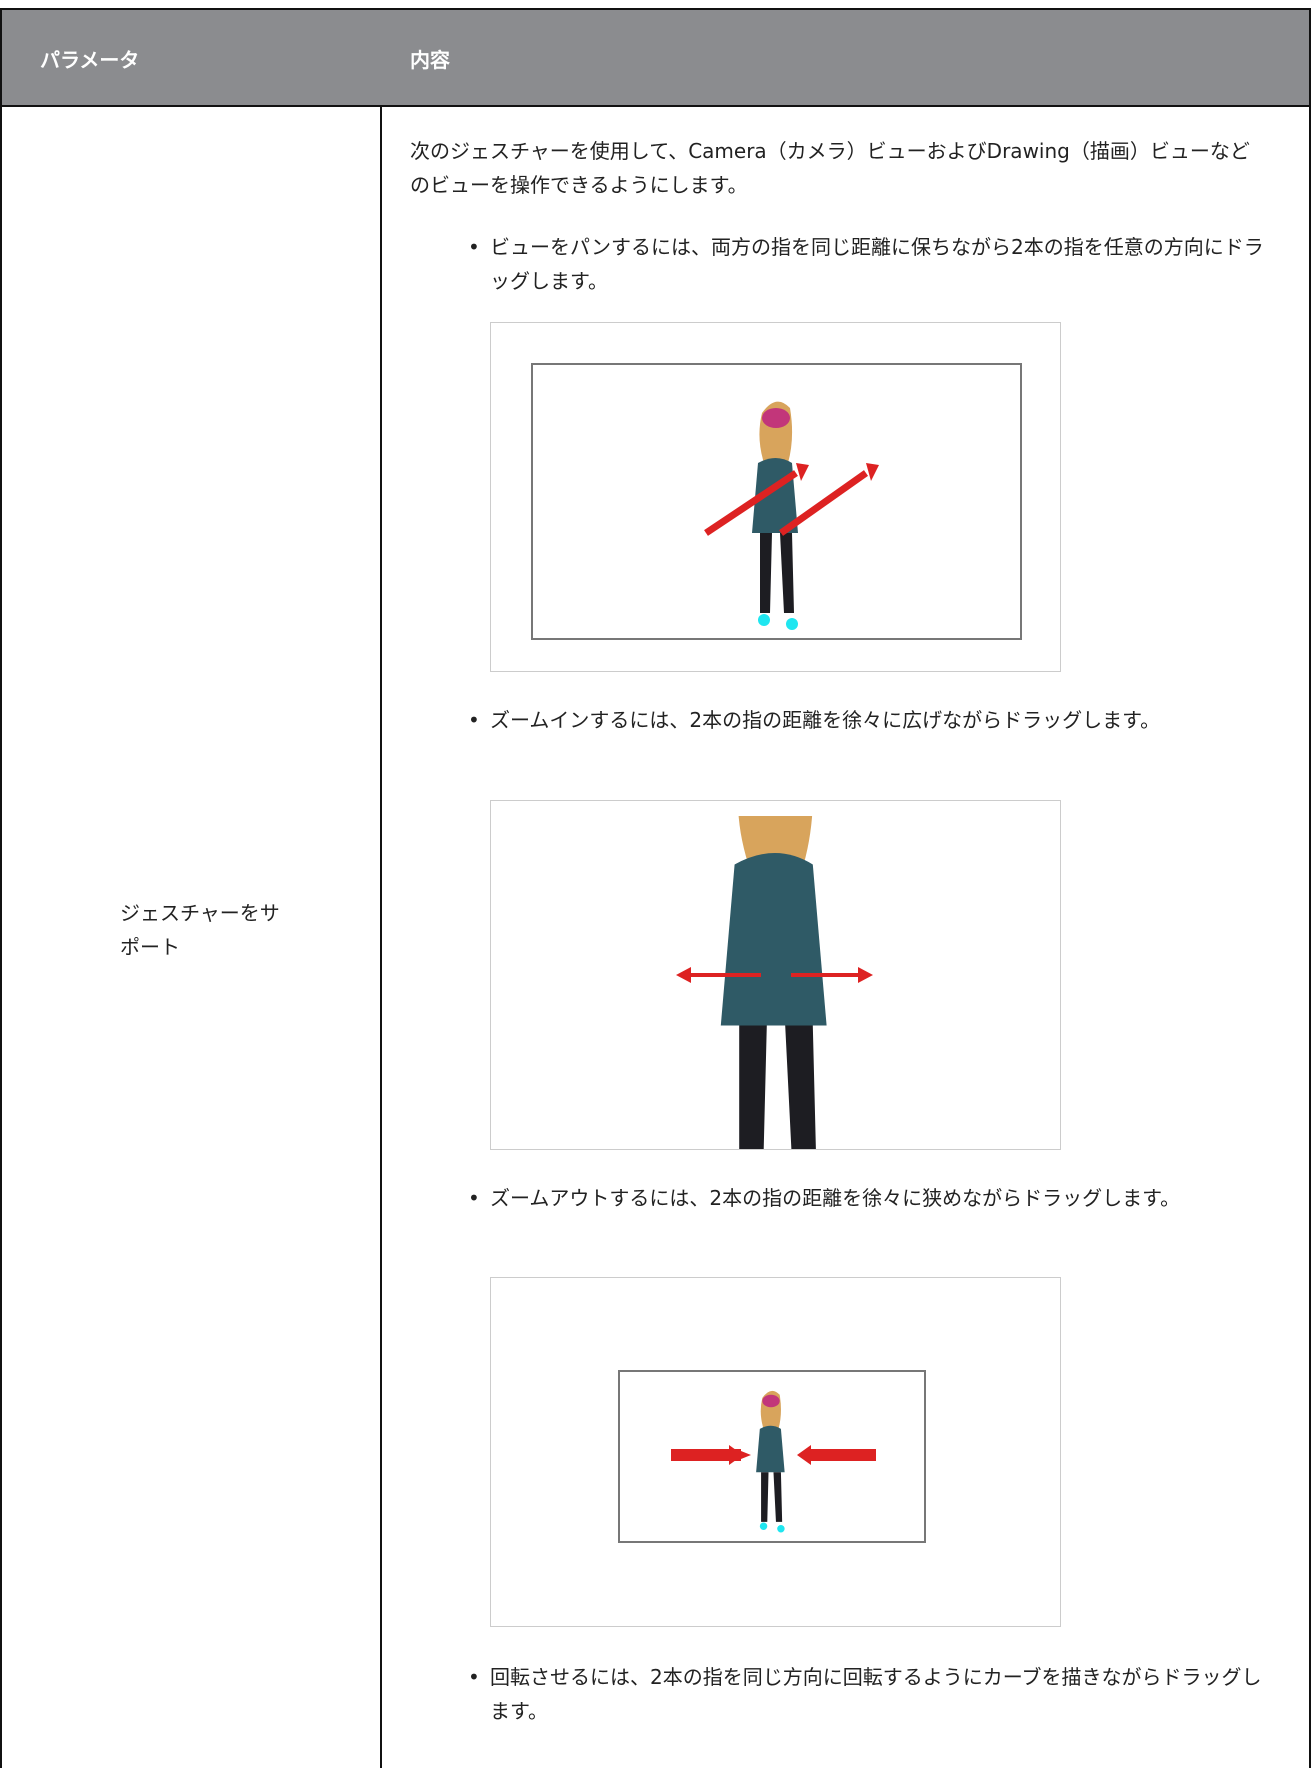  Describe the element at coordinates (772, 1456) in the screenshot. I see `zoom-out-image` at that location.